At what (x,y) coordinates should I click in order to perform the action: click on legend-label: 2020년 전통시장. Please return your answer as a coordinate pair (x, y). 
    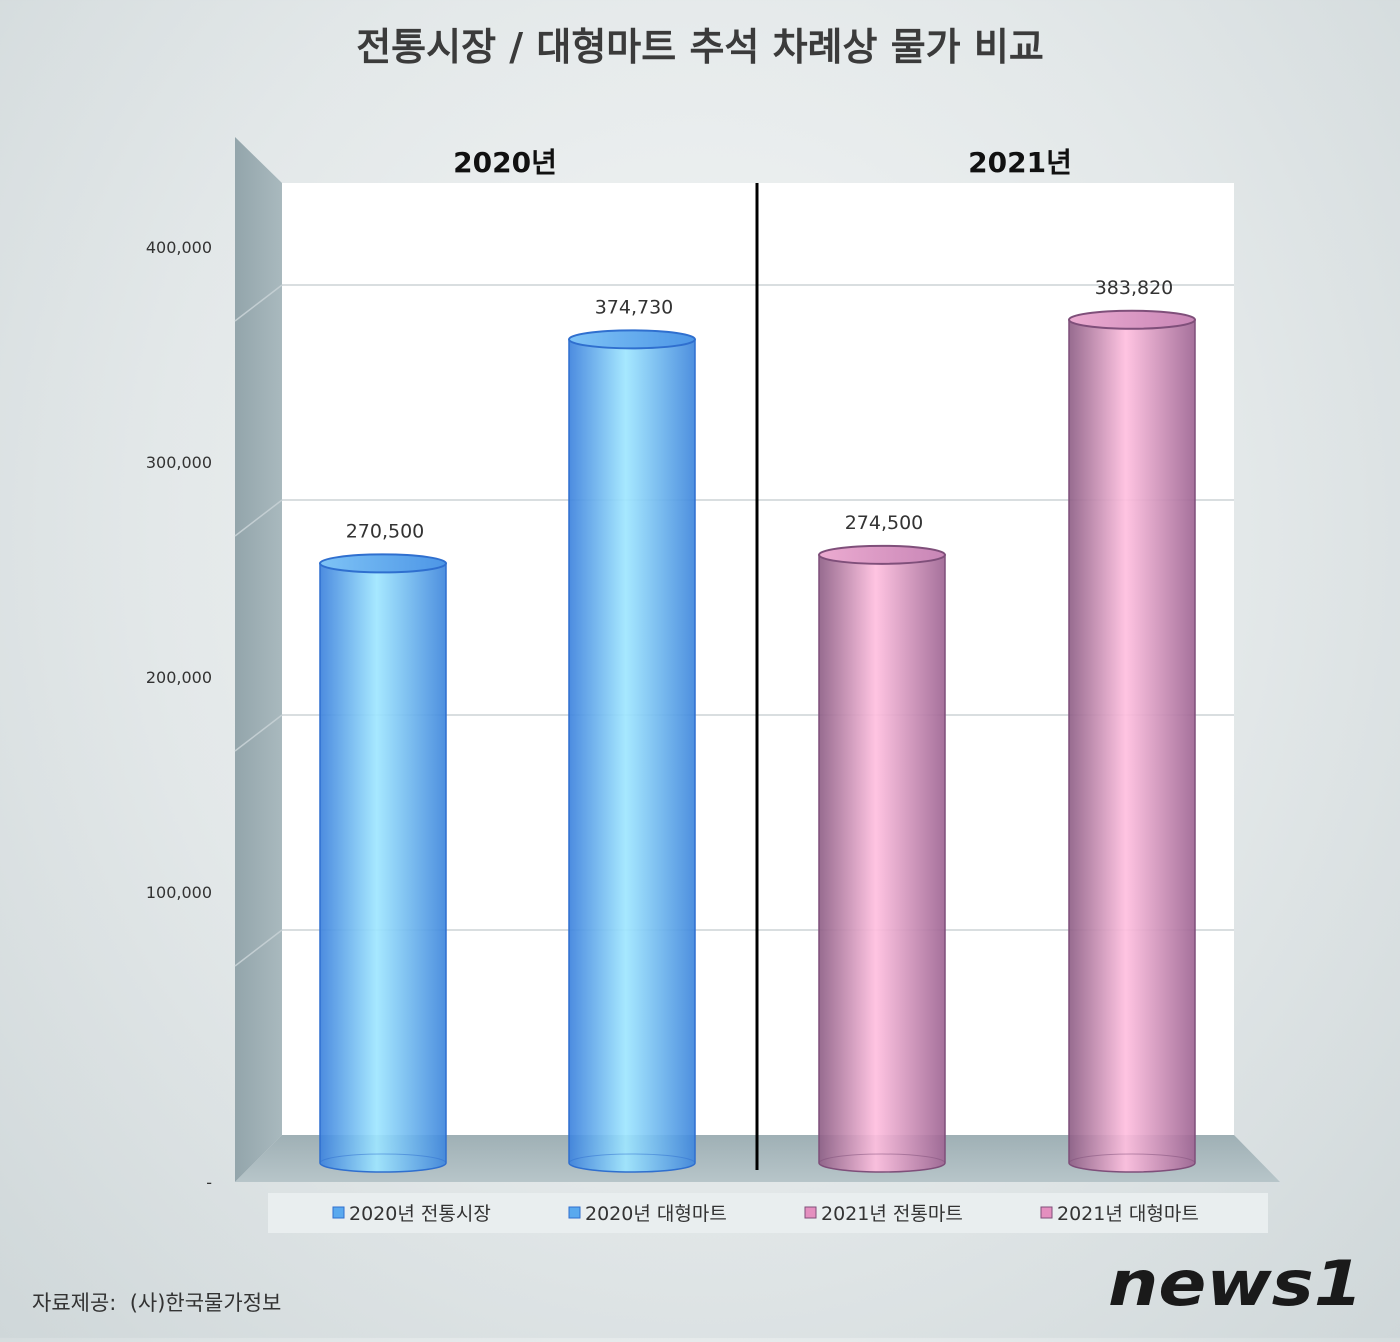
    Looking at the image, I should click on (420, 1214).